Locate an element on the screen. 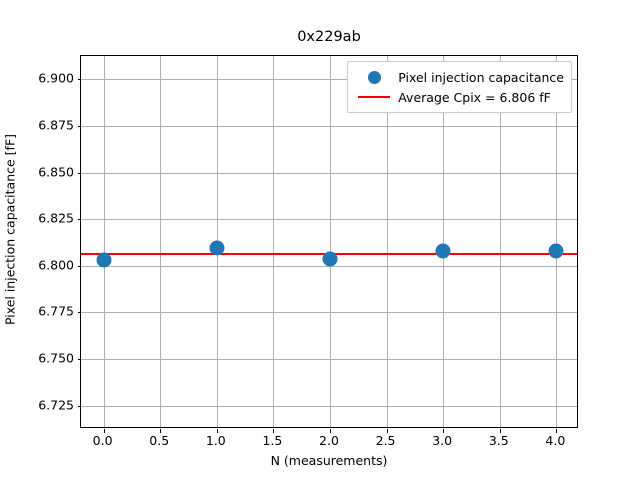  x-axis-label: N (measurements) is located at coordinates (329, 460).